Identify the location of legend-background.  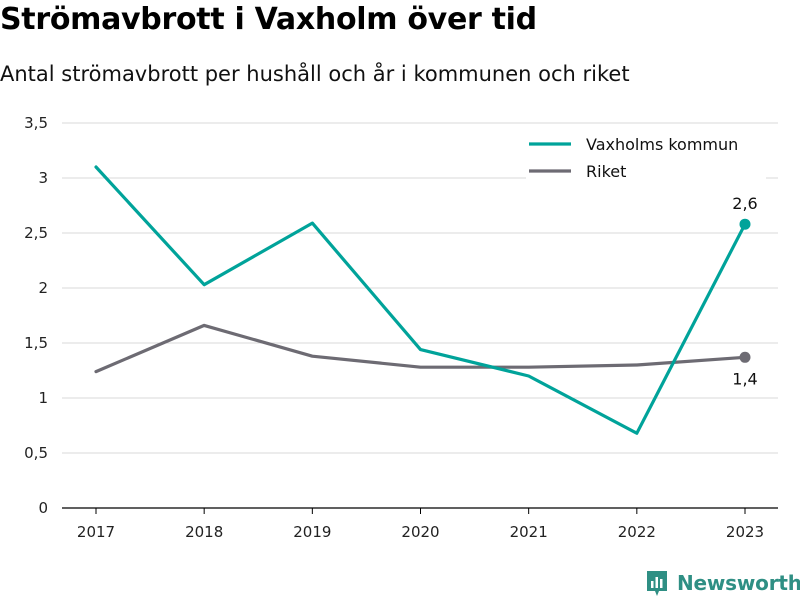
(646, 156).